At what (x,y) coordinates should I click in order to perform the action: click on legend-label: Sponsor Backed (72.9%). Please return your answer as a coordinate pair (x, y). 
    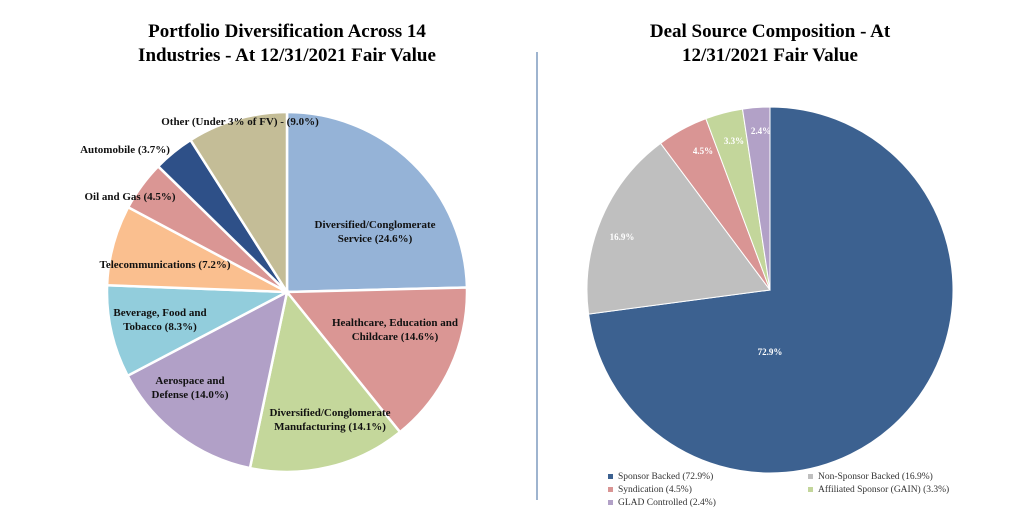
    Looking at the image, I should click on (666, 477).